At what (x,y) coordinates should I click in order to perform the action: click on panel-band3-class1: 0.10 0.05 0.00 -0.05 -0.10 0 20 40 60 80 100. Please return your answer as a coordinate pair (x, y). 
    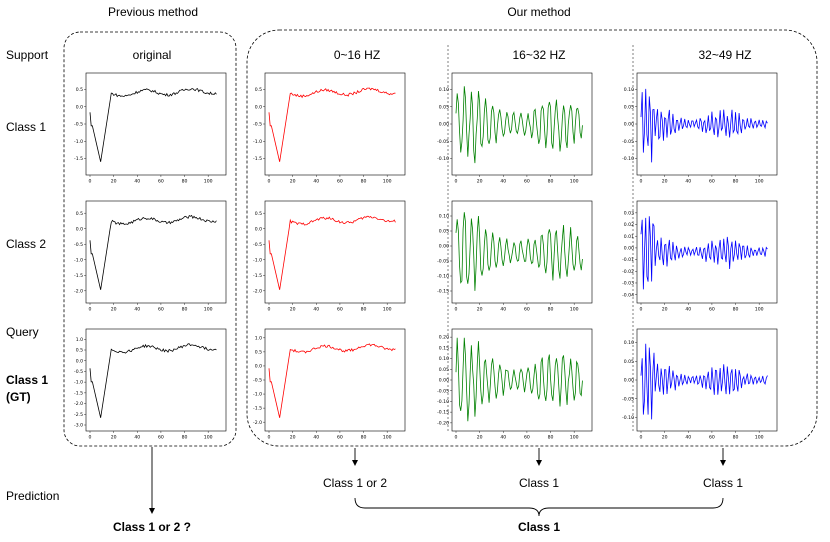
    Looking at the image, I should click on (700, 128).